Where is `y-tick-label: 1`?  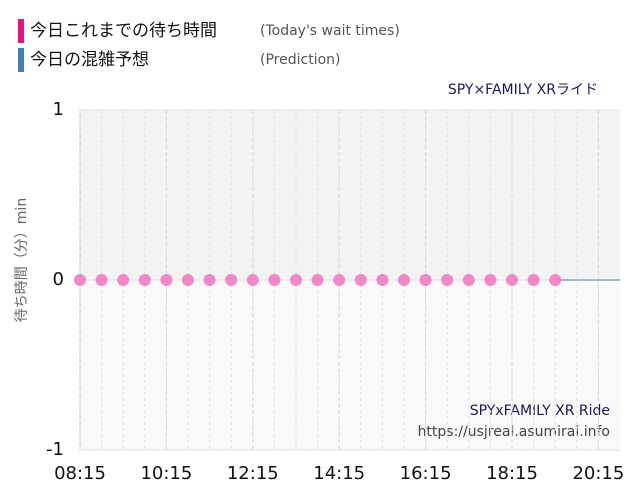
y-tick-label: 1 is located at coordinates (58, 109).